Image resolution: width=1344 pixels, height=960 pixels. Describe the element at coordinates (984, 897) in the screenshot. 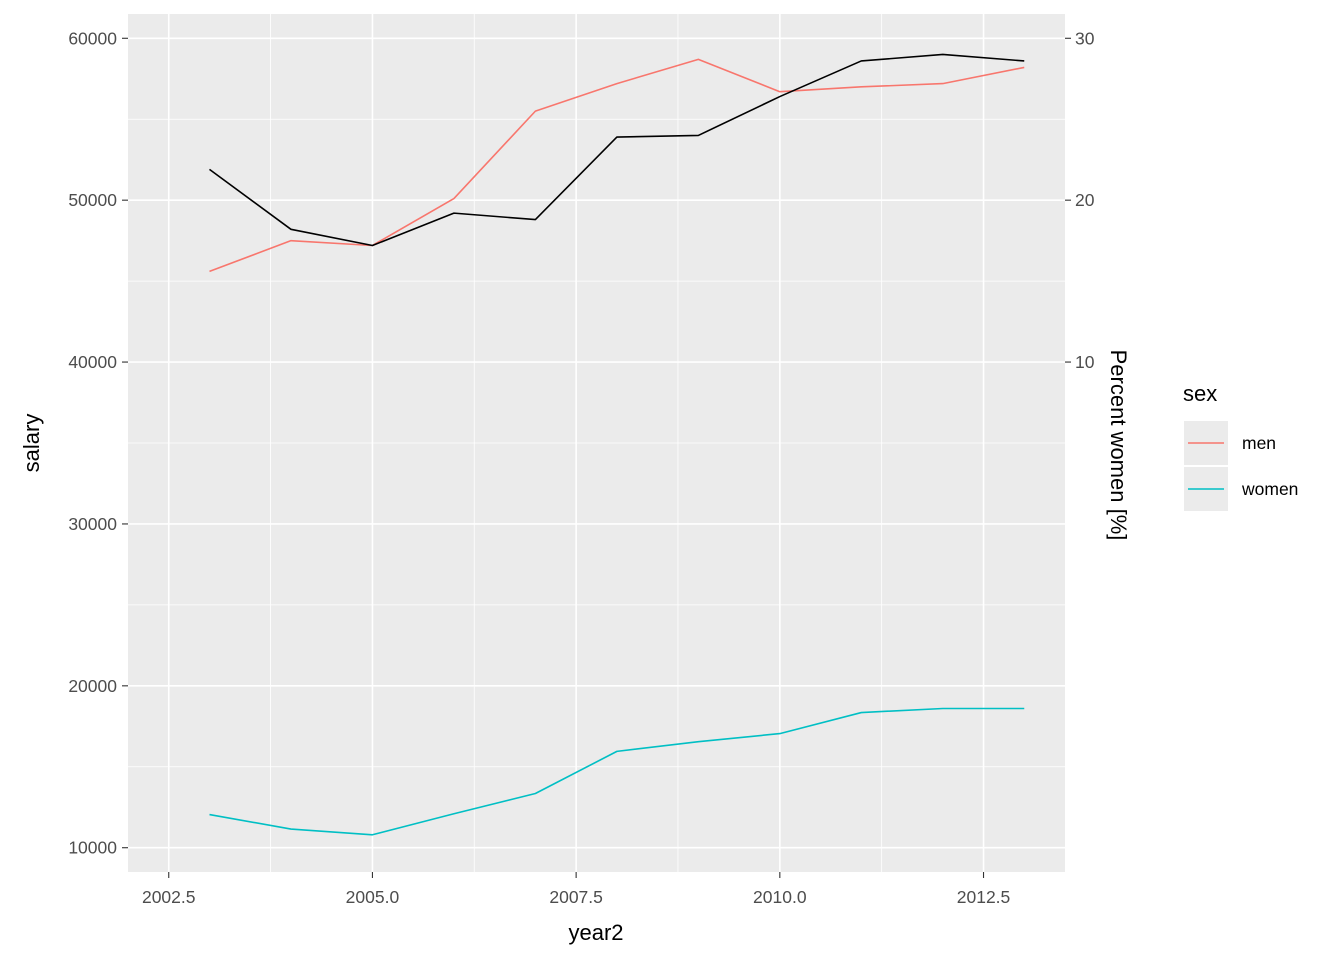

I see `x-tick-label: 2012.5` at that location.